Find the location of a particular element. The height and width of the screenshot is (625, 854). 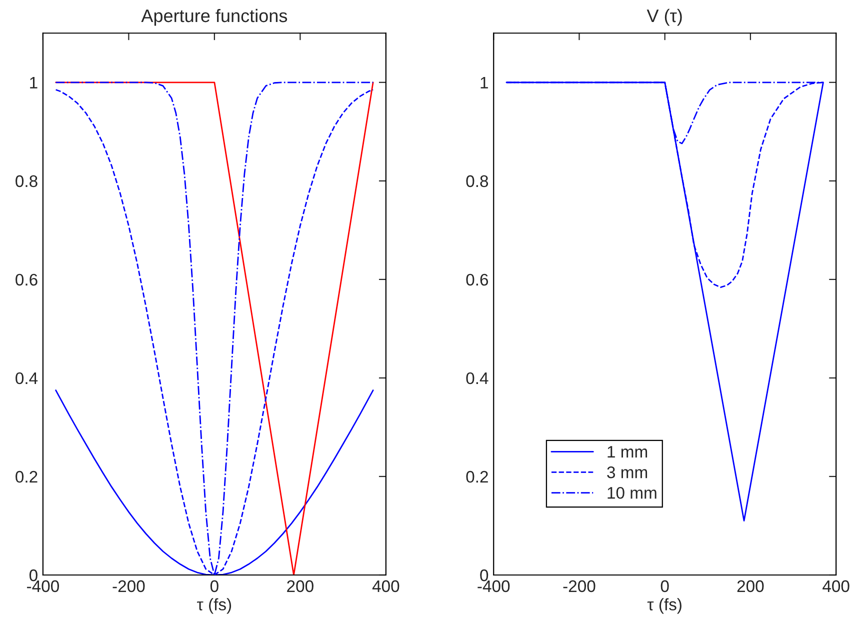

legend-label: 10 mm is located at coordinates (632, 492).